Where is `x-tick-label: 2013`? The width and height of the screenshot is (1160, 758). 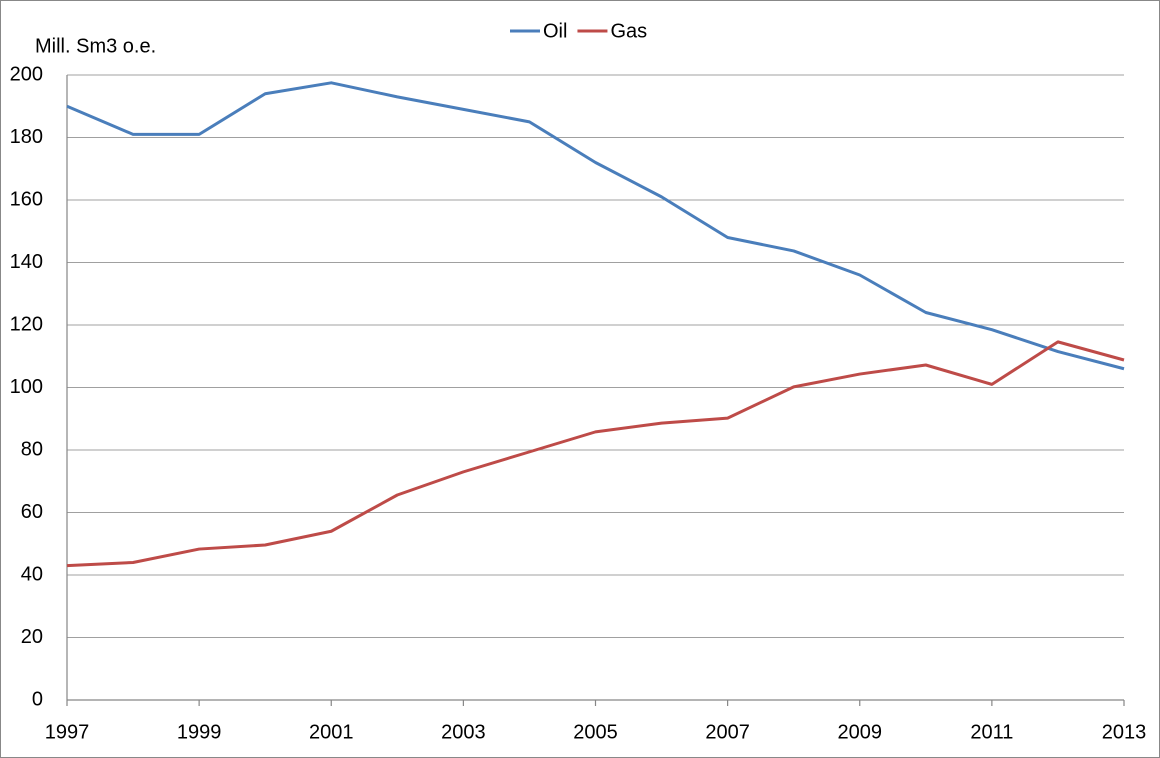 x-tick-label: 2013 is located at coordinates (1124, 732).